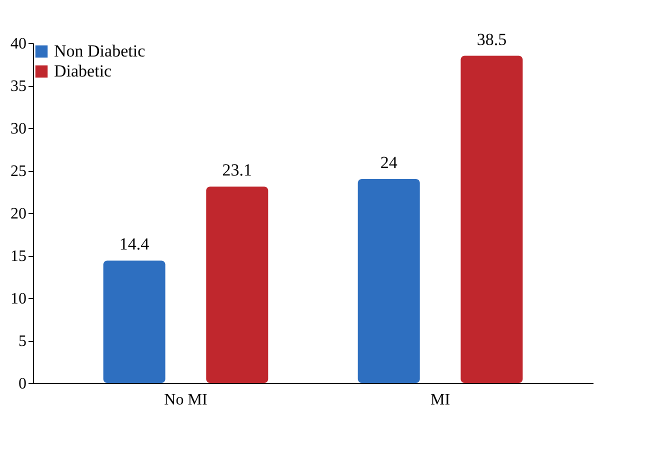 The height and width of the screenshot is (455, 666). I want to click on y-tick-label: 10, so click(18, 299).